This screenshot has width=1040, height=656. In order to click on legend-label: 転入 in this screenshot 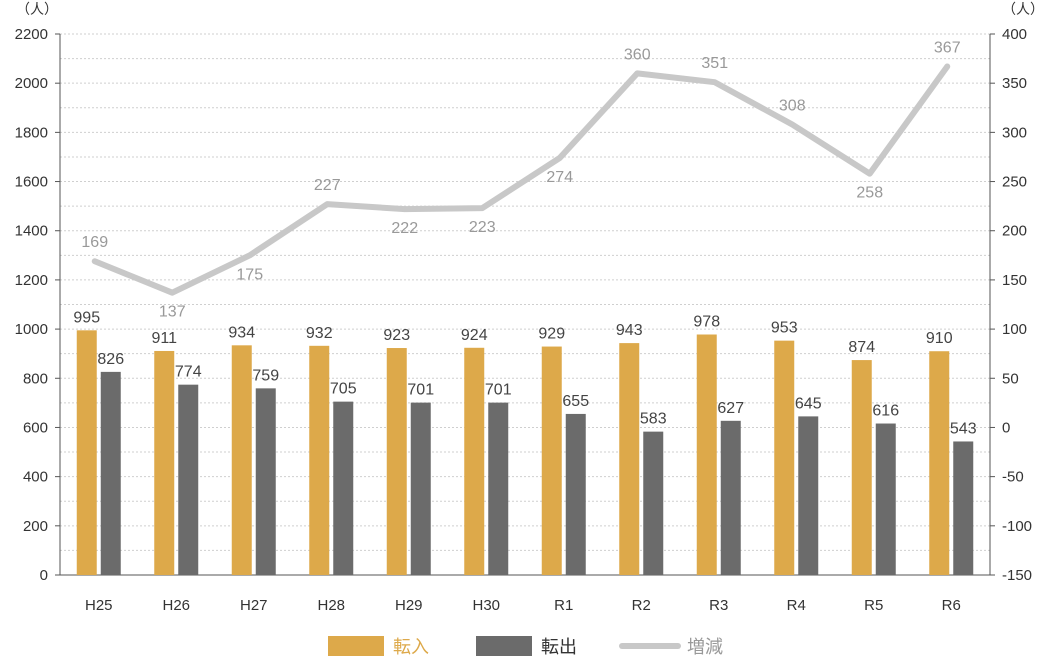, I will do `click(411, 646)`.